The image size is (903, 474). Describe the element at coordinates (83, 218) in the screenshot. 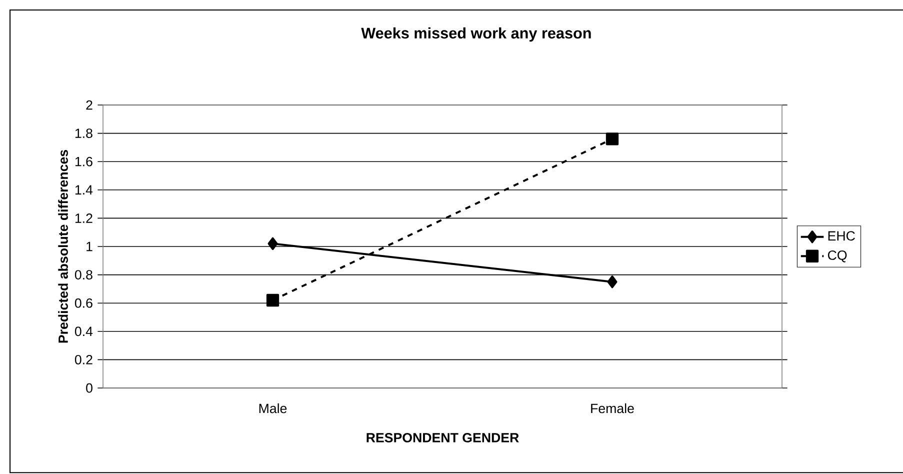

I see `y-tick-label: 1.2` at that location.